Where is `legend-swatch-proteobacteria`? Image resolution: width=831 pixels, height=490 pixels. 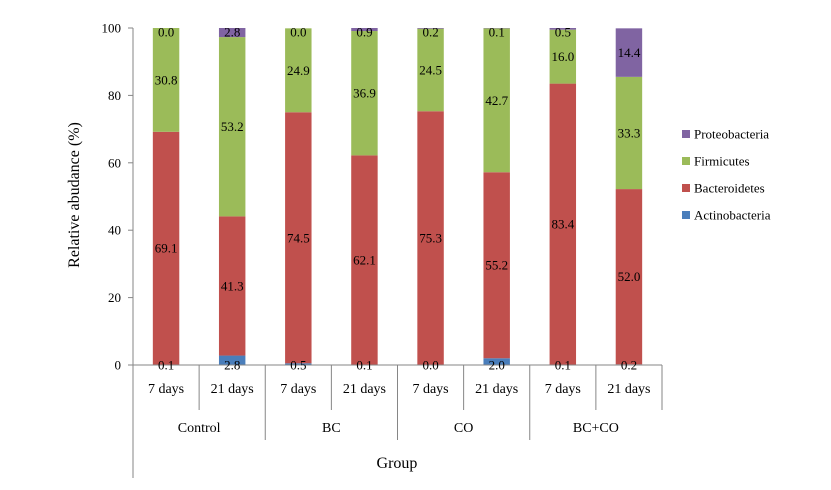
legend-swatch-proteobacteria is located at coordinates (686, 134).